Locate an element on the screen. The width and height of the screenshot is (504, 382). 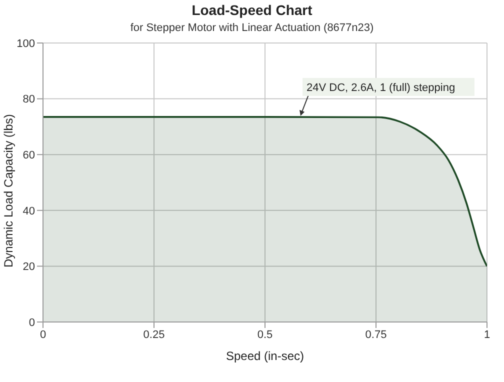
y-axis-title: Dynamic Load Capacity (lbs) is located at coordinates (8, 191).